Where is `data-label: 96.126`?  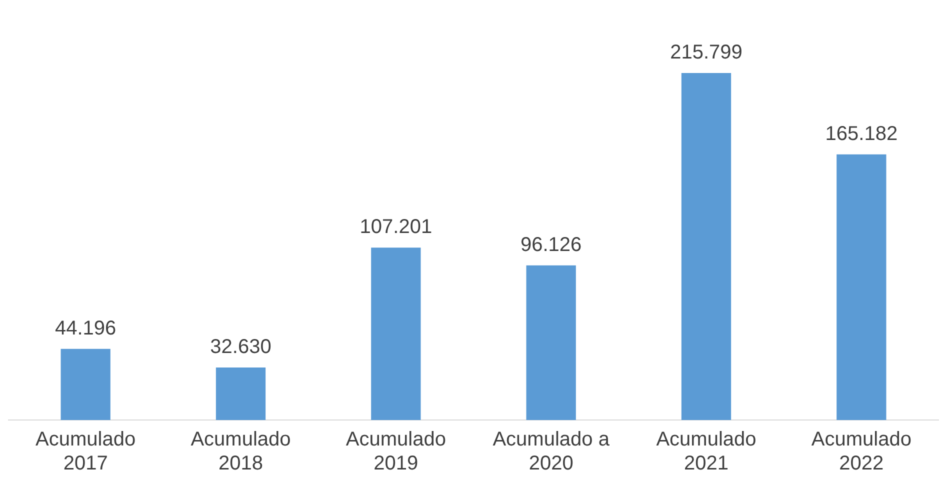
data-label: 96.126 is located at coordinates (551, 245).